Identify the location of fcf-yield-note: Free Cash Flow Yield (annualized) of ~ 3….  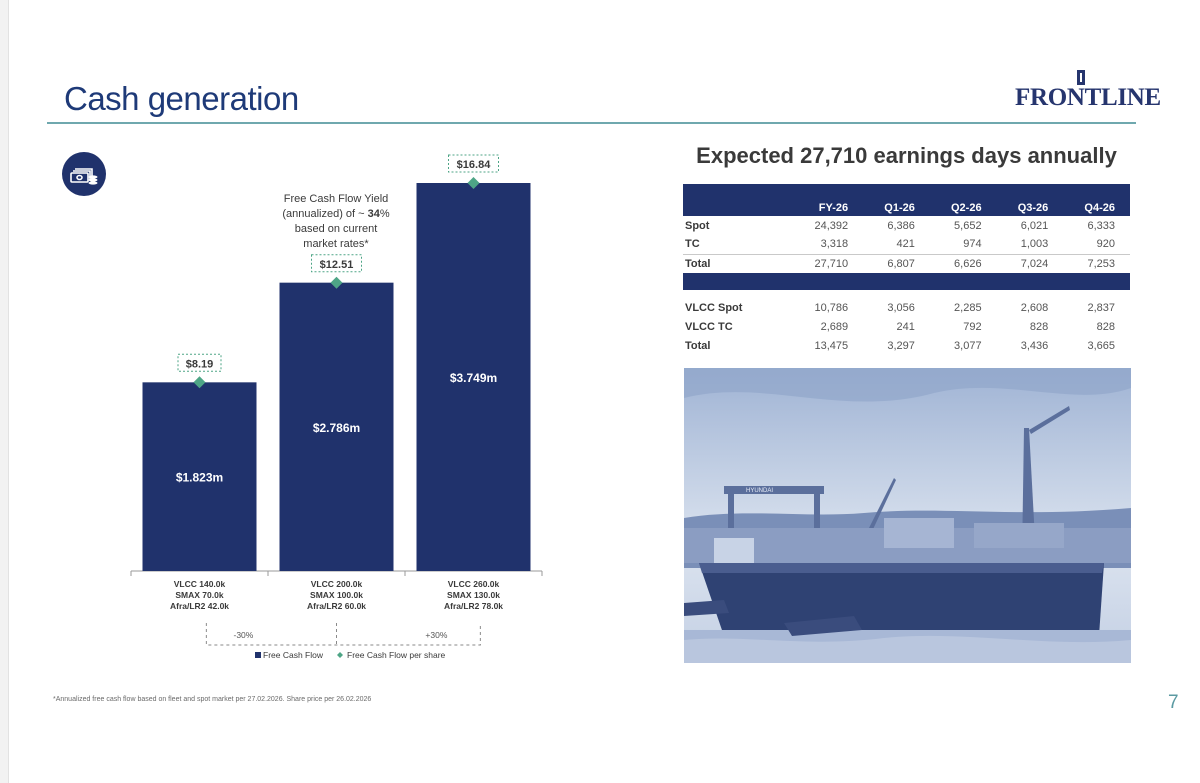
(336, 222).